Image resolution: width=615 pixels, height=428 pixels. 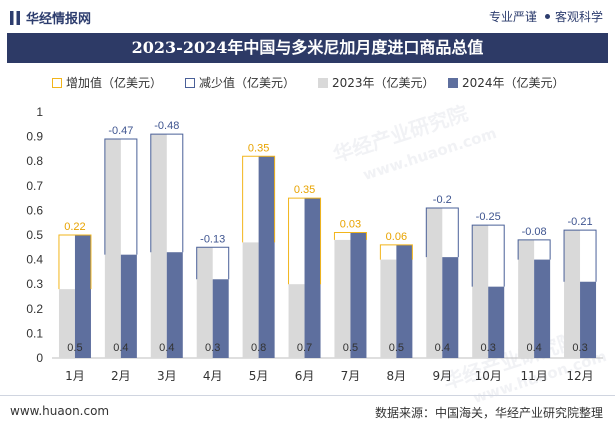 I want to click on y-tick-label: 0.4, so click(x=34, y=260).